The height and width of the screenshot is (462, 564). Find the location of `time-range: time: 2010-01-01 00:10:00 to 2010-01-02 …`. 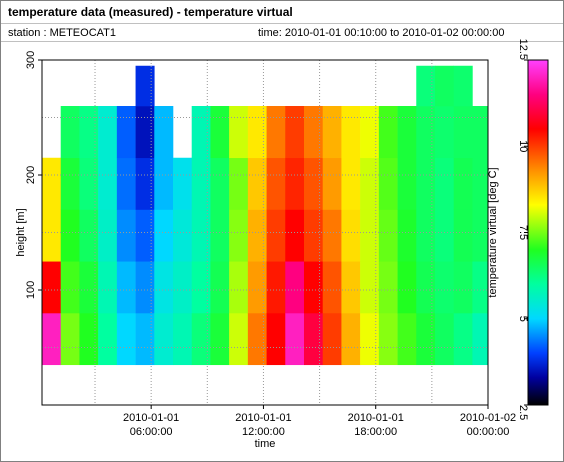

time-range: time: 2010-01-01 00:10:00 to 2010-01-02 … is located at coordinates (381, 33).